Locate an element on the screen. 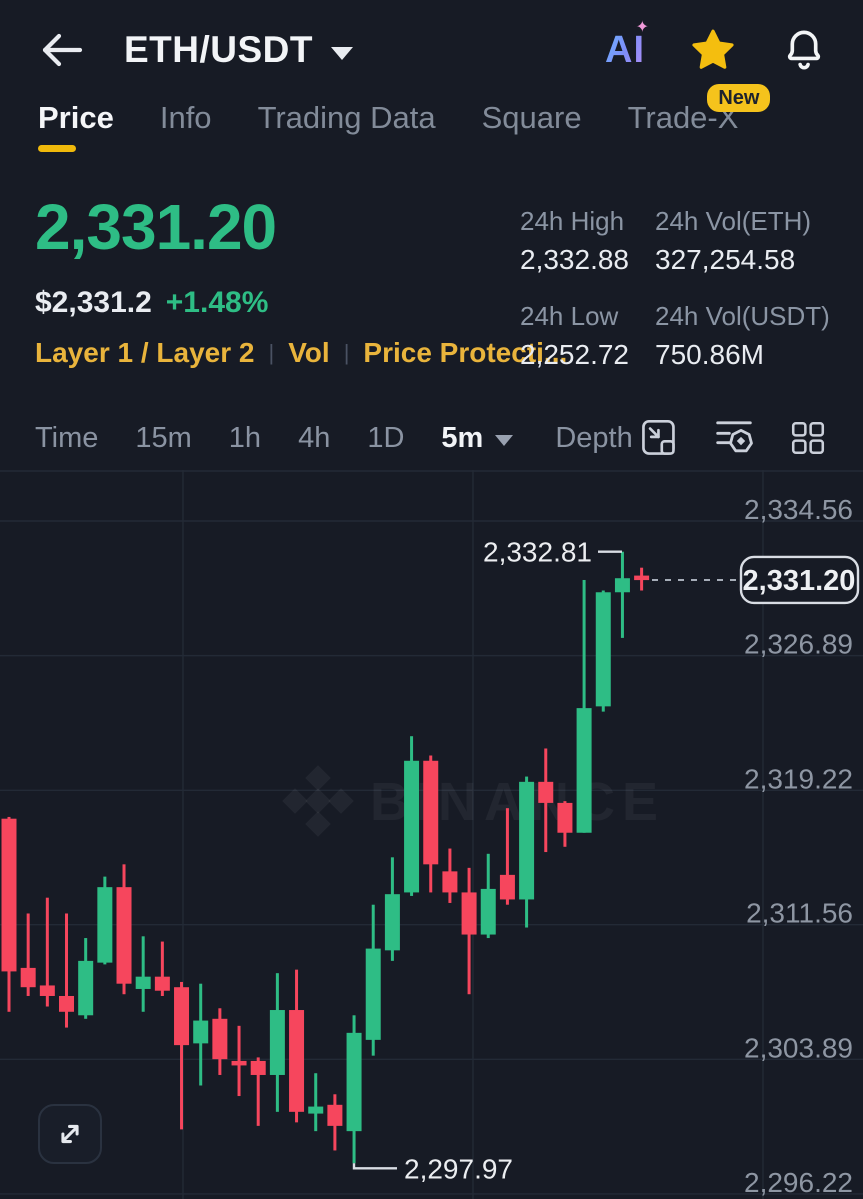  chart-toolbar: Time 15m 1h 4h 1D 5m Depth is located at coordinates (431, 438).